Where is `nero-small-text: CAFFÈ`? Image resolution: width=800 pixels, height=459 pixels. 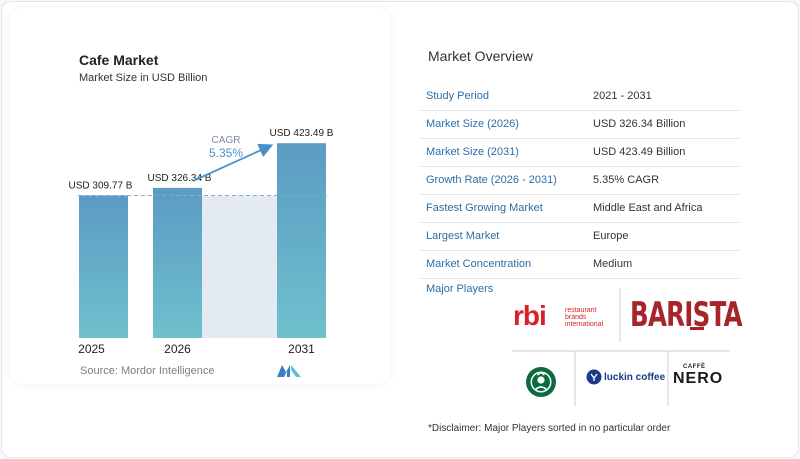
nero-small-text: CAFFÈ is located at coordinates (694, 367).